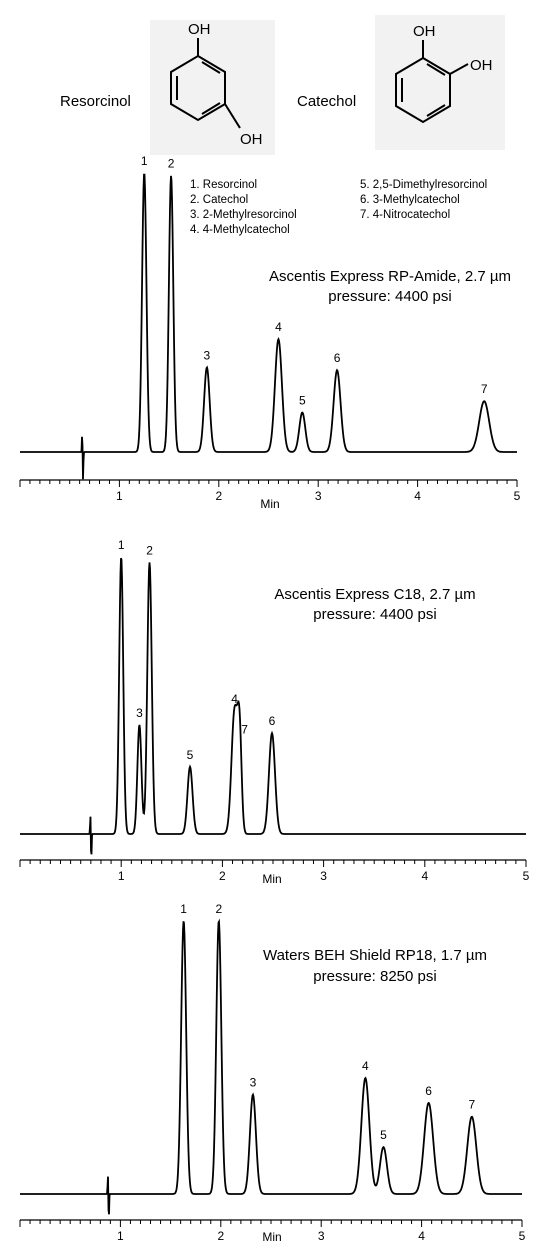 This screenshot has height=1245, width=537. What do you see at coordinates (405, 215) in the screenshot?
I see `legend-entry: 7. 4-Nitrocatechol` at bounding box center [405, 215].